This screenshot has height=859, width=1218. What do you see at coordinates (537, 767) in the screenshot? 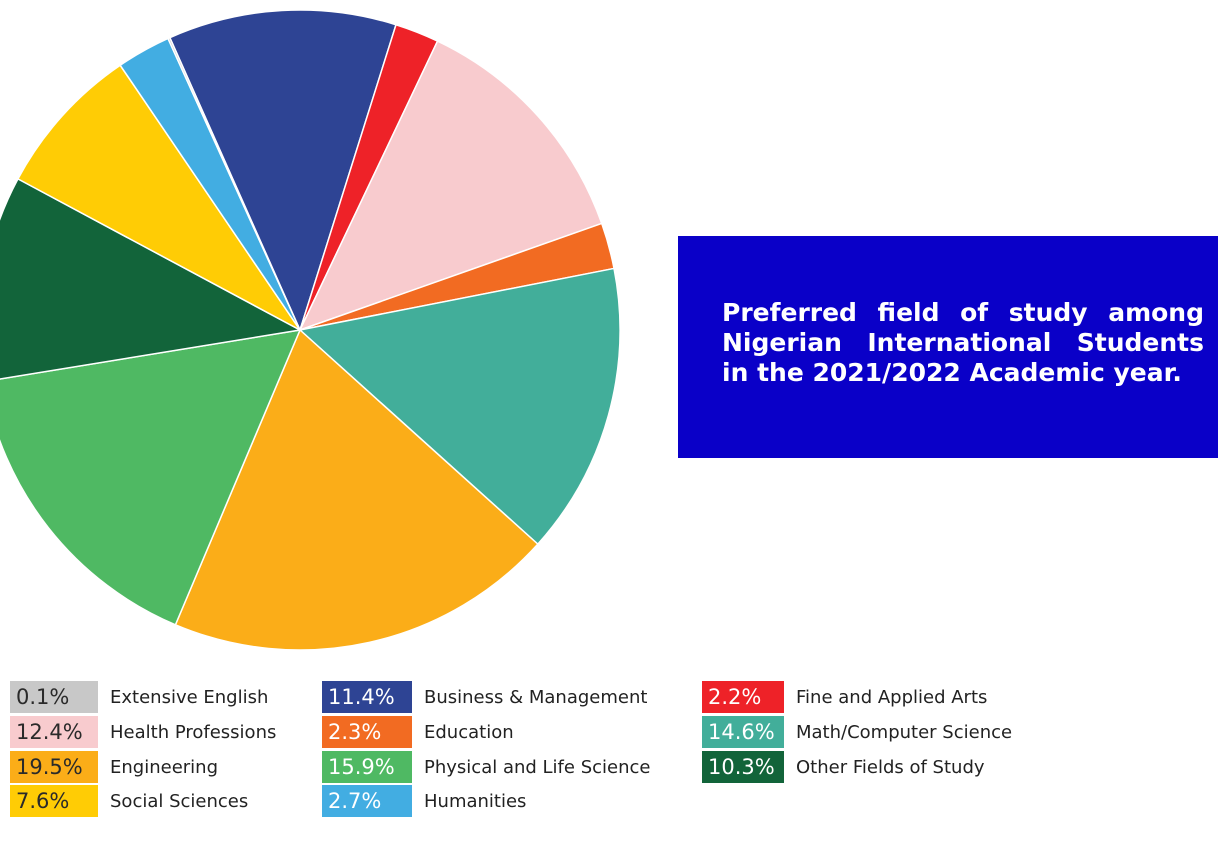
I see `legend-label: Physical and Life Science` at bounding box center [537, 767].